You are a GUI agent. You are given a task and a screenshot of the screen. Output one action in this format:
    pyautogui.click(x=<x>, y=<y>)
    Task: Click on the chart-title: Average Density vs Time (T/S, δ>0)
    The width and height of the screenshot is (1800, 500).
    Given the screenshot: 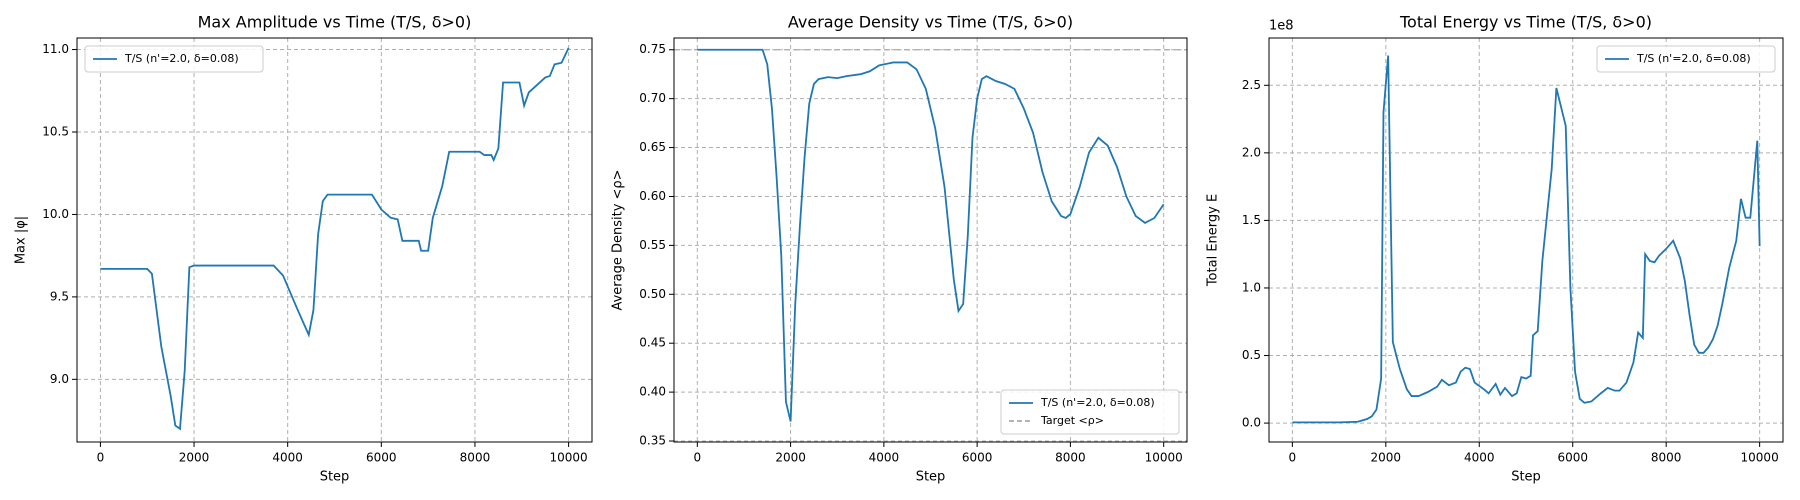 What is the action you would take?
    pyautogui.click(x=930, y=22)
    